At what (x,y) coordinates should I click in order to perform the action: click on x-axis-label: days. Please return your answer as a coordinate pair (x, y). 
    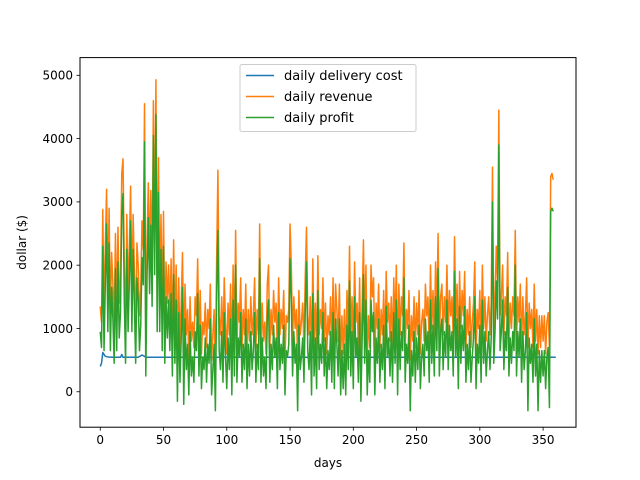
    Looking at the image, I should click on (328, 463).